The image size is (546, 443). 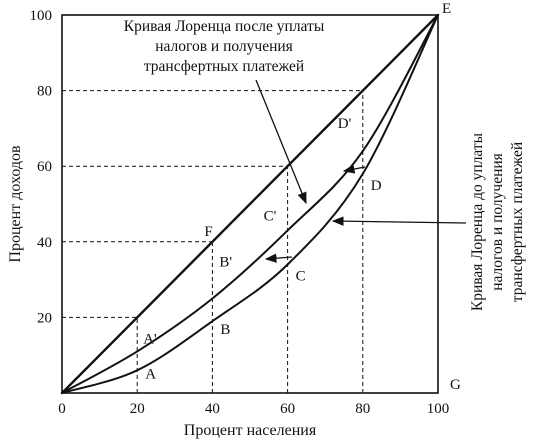 What do you see at coordinates (212, 409) in the screenshot?
I see `x-tick-label-40: 40` at bounding box center [212, 409].